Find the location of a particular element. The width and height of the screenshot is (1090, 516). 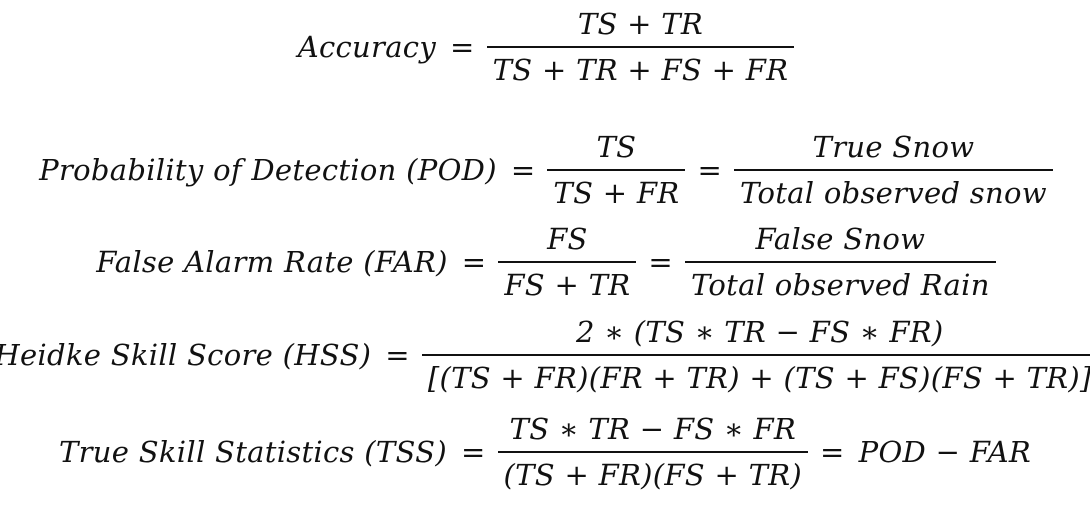

fraction-numerator: TS + TR is located at coordinates (640, 24).